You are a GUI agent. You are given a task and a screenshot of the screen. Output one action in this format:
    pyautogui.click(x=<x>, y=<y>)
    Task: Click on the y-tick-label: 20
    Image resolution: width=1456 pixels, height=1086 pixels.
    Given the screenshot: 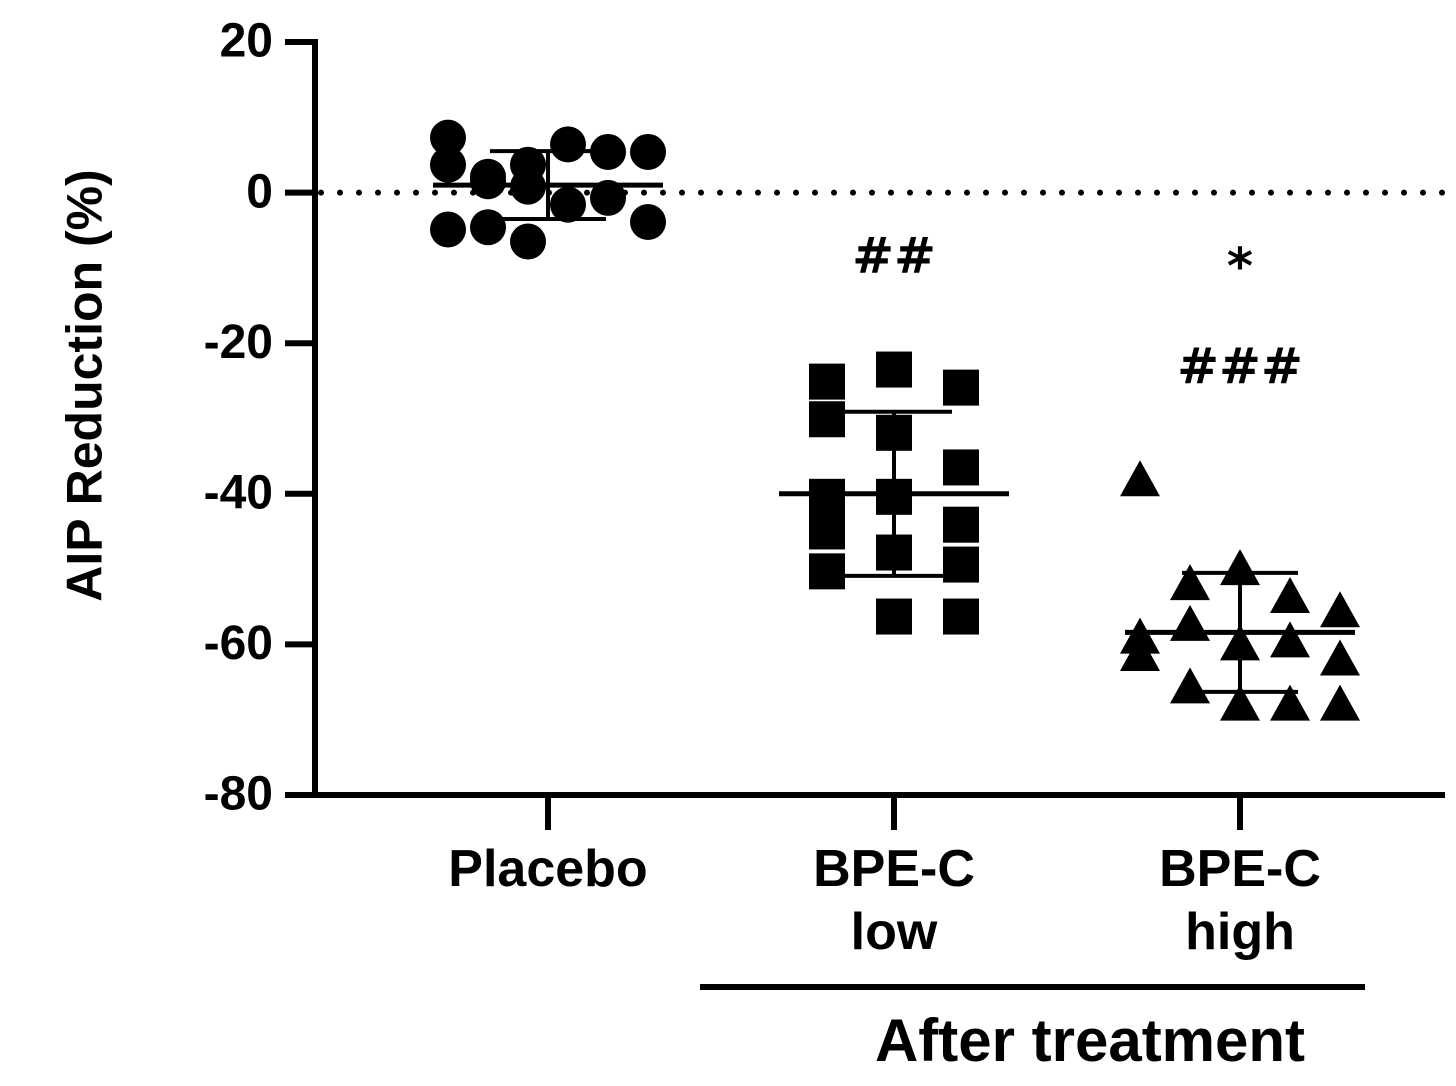 What is the action you would take?
    pyautogui.click(x=246, y=41)
    